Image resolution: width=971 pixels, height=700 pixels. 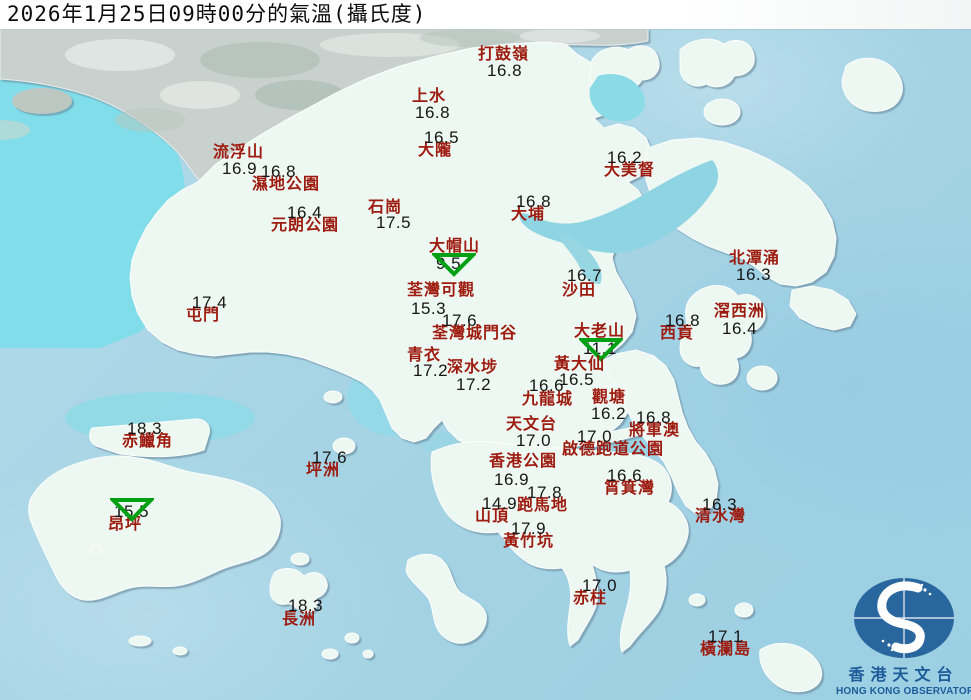 What do you see at coordinates (217, 14) in the screenshot?
I see `map-title: 2026年1月25日09時00分的氣溫(攝氏度)` at bounding box center [217, 14].